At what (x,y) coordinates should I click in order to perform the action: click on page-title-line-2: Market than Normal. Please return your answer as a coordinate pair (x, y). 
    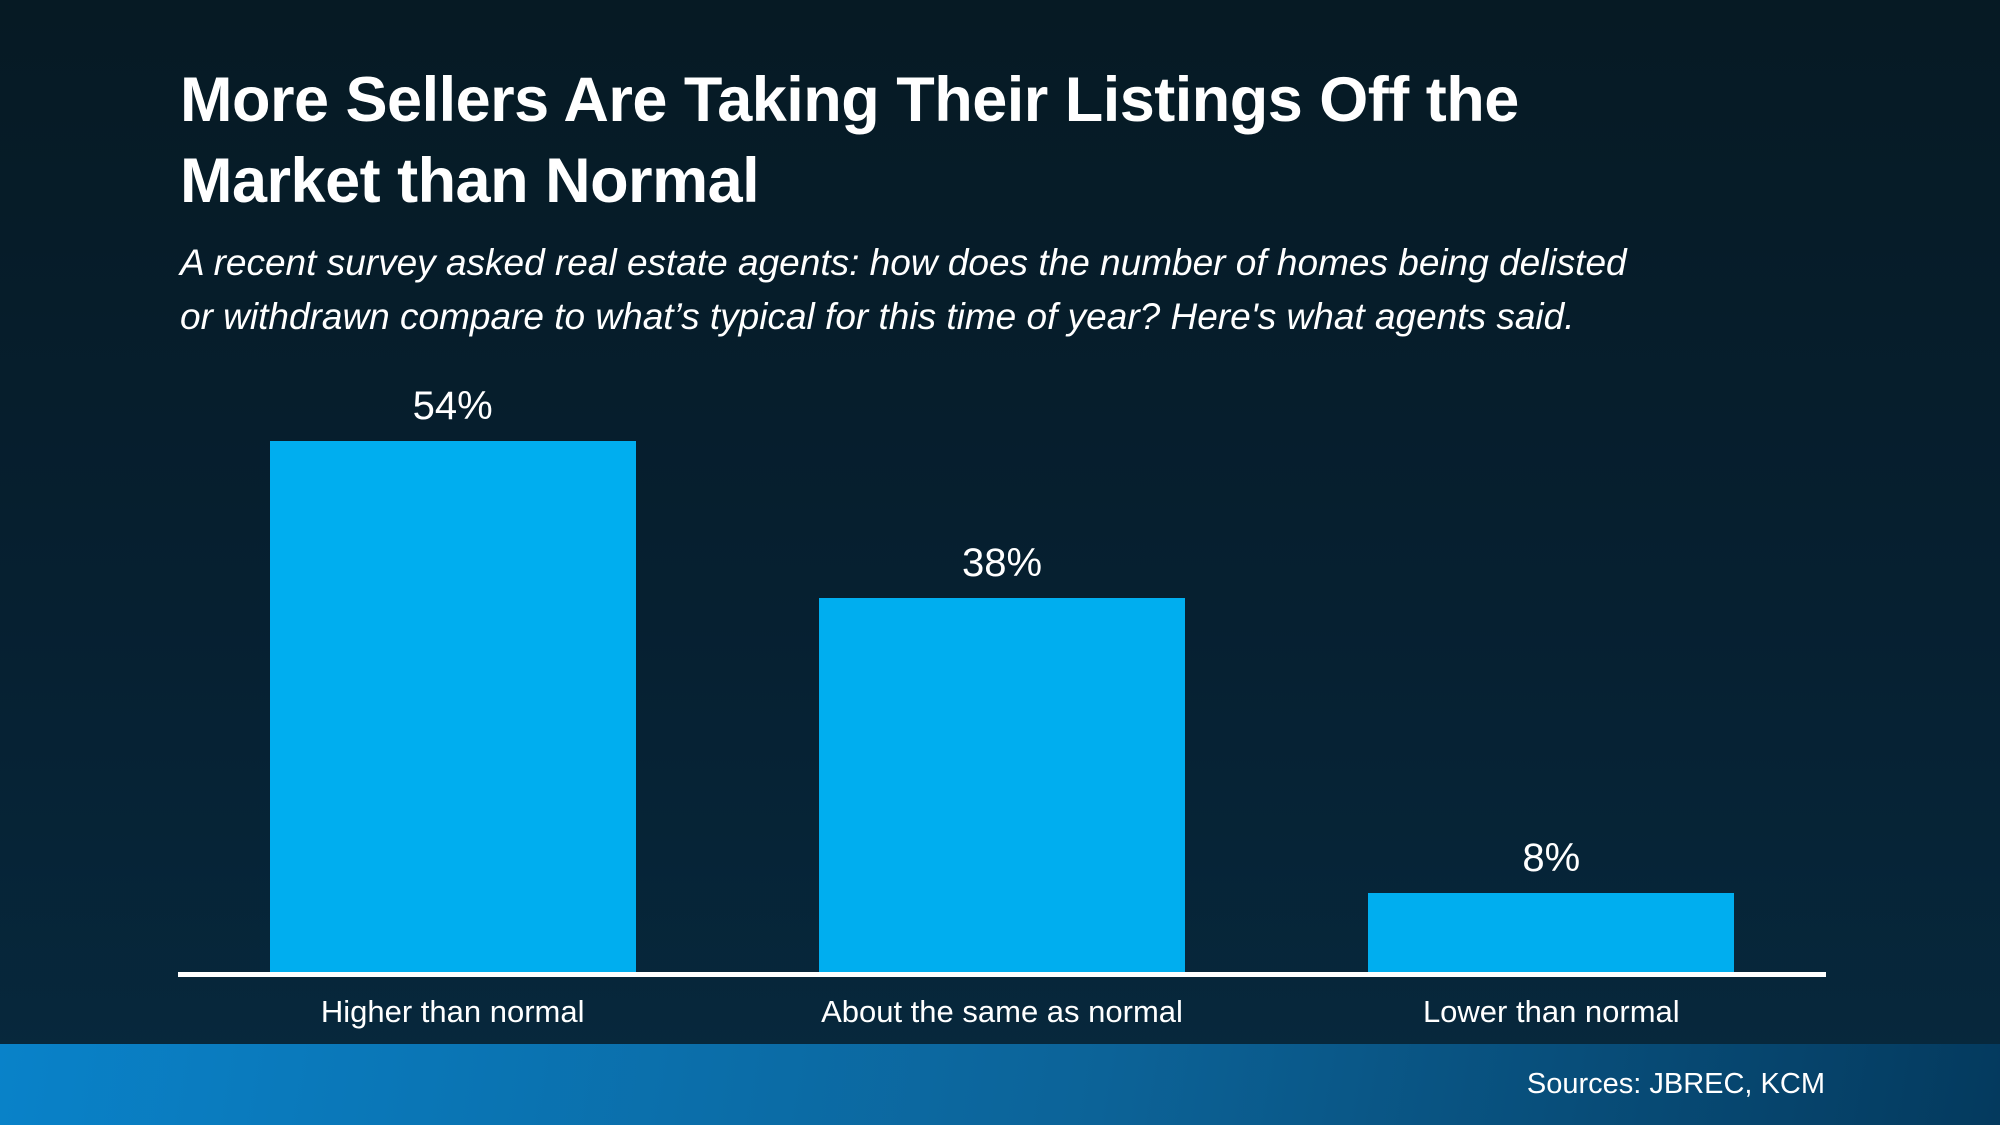
    Looking at the image, I should click on (470, 181).